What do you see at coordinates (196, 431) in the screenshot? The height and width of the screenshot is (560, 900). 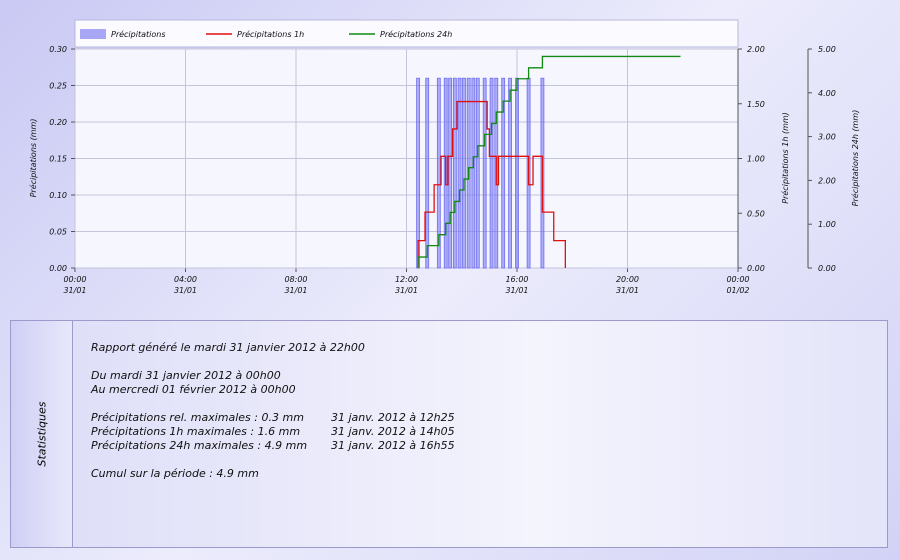 I see `stats-max: Précipitations 1h maximales : 1.6 mm` at bounding box center [196, 431].